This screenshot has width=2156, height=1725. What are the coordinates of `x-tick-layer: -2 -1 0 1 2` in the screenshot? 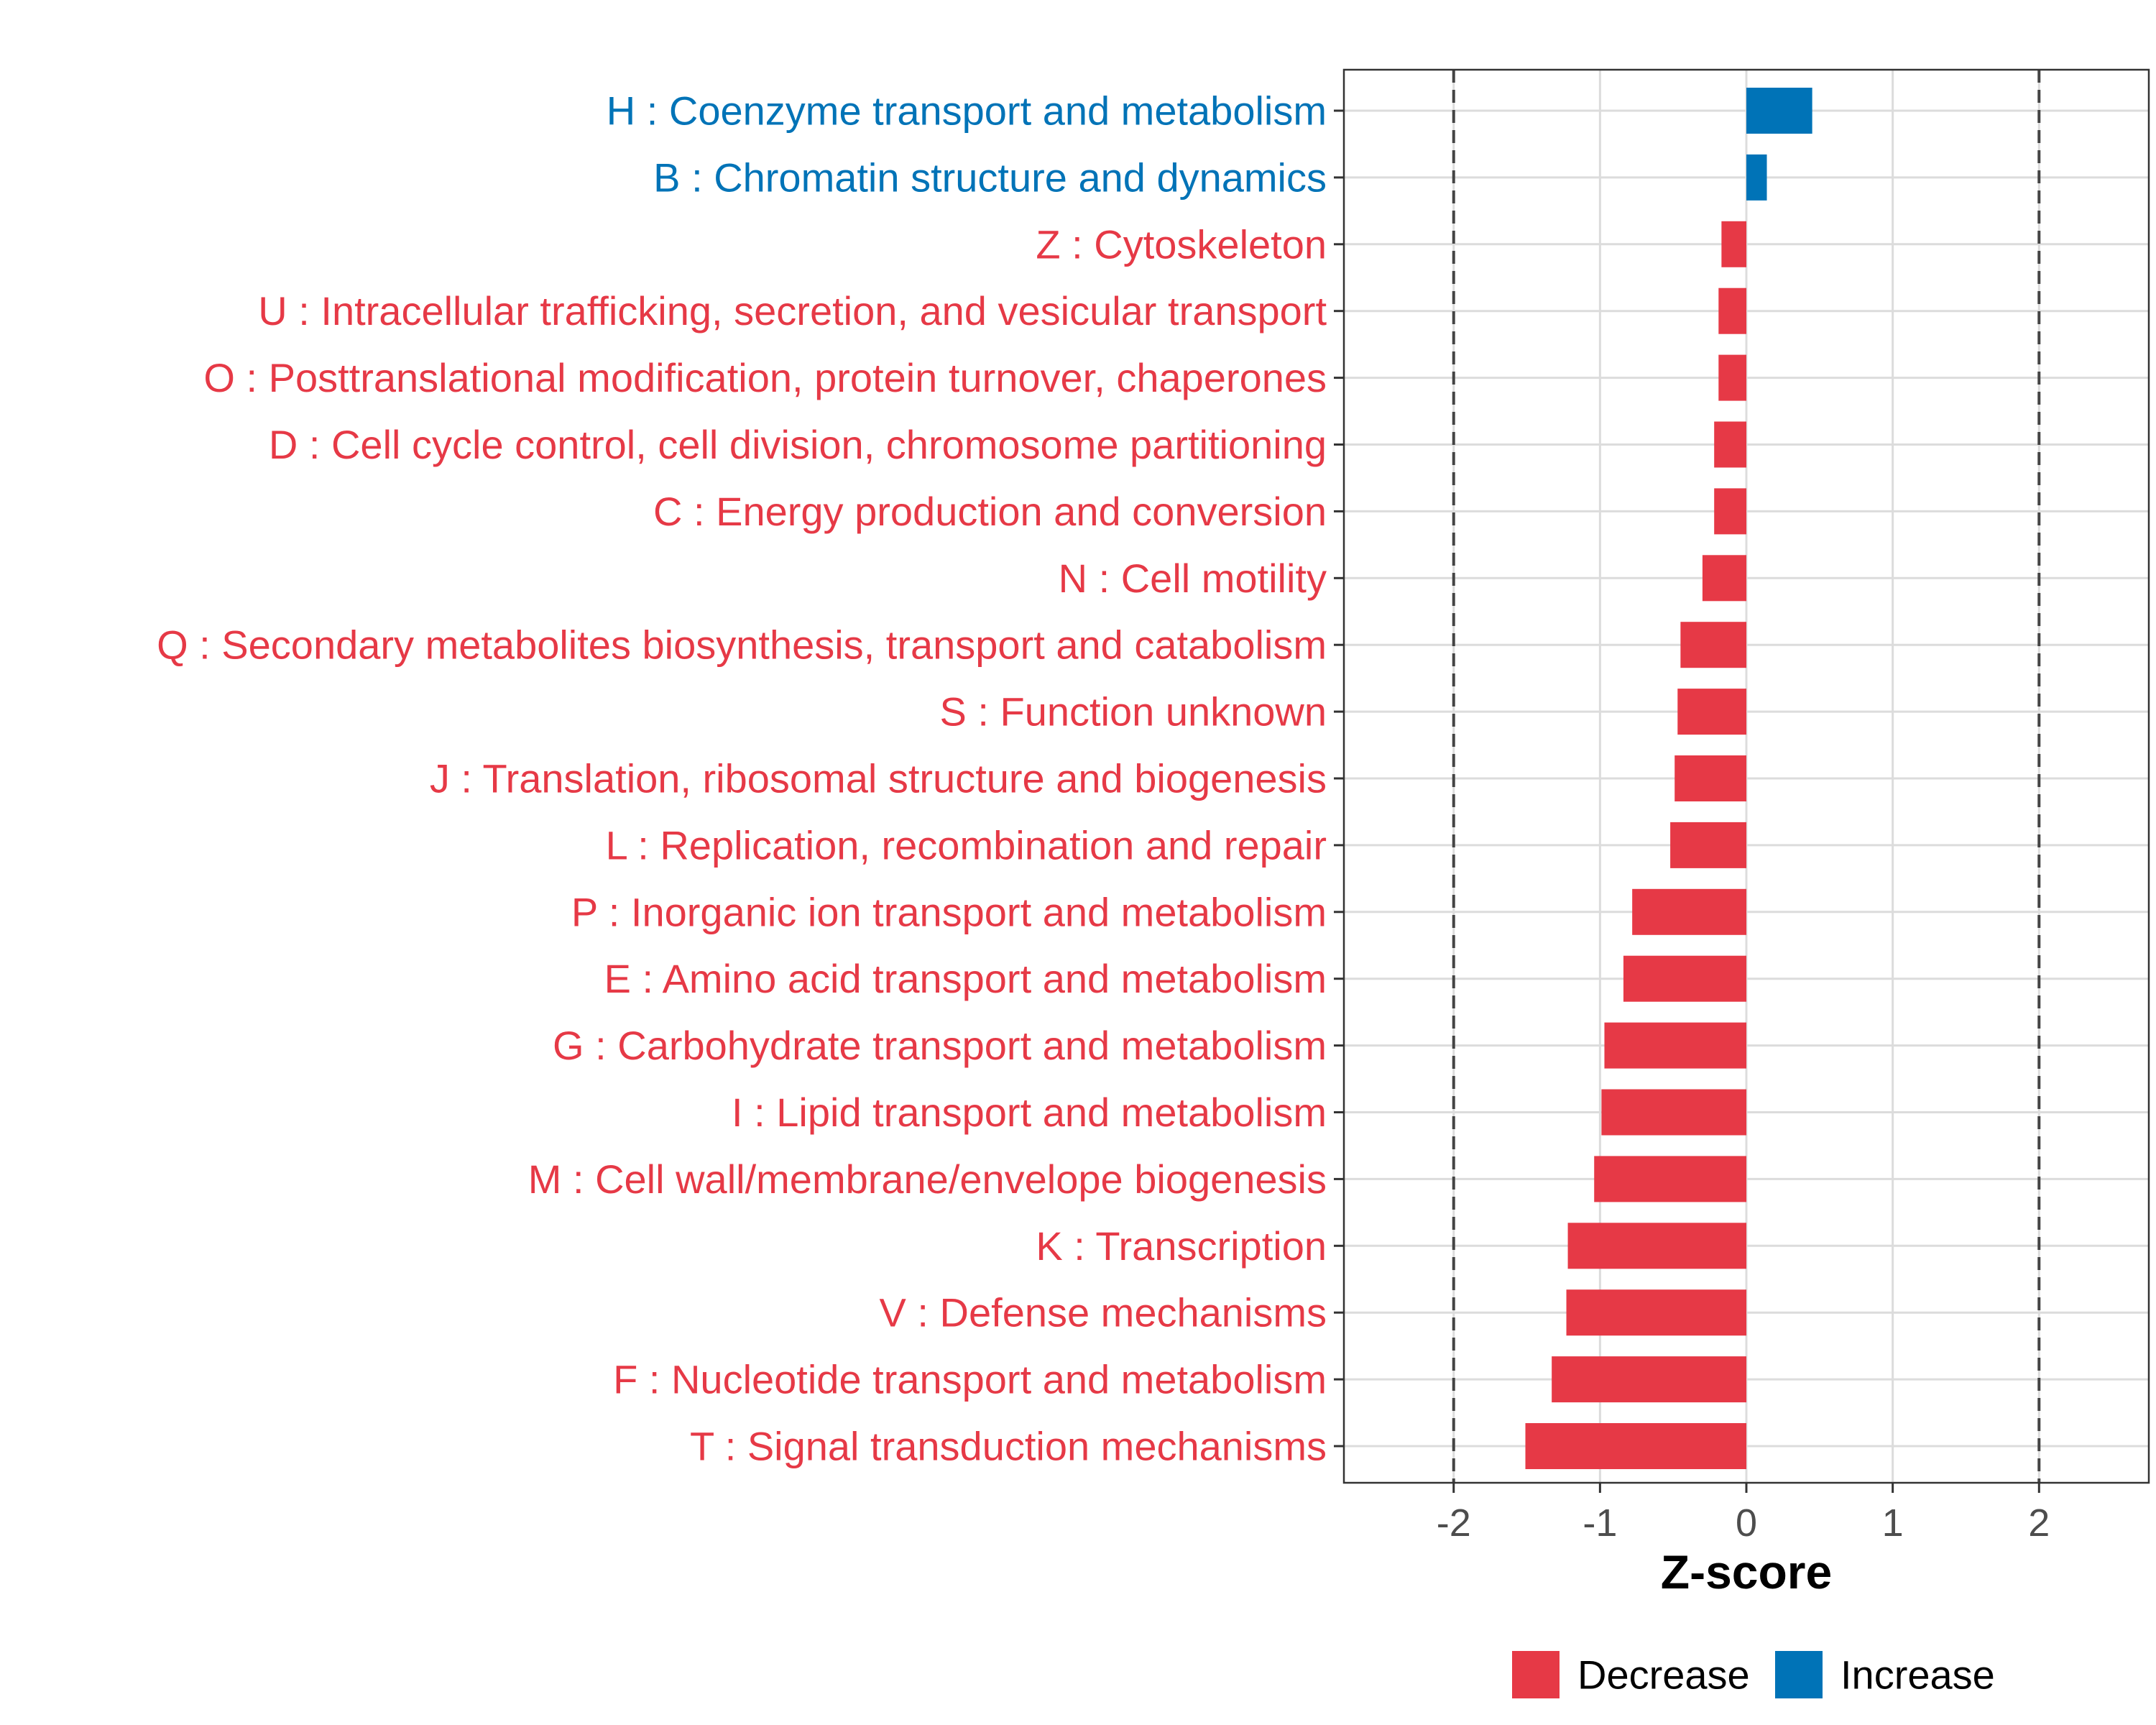 It's located at (1744, 1514).